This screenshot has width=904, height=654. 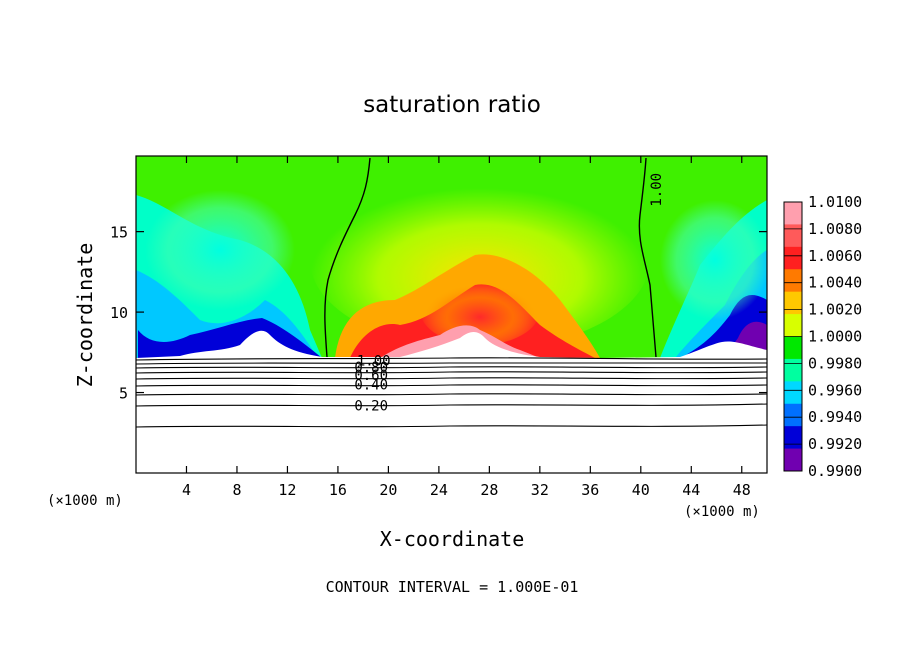 I want to click on x-tick-label: 20, so click(x=388, y=490).